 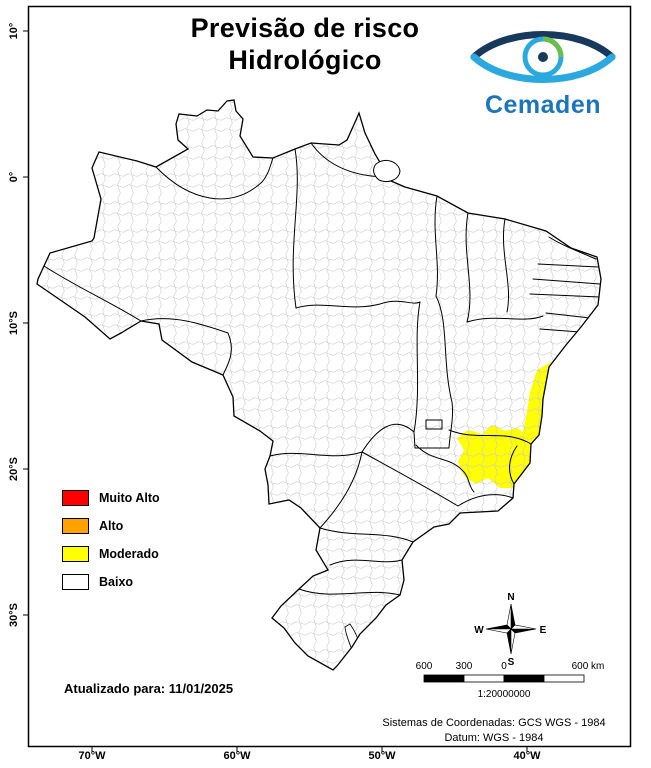 I want to click on latitude-label: 30°S, so click(x=14, y=615).